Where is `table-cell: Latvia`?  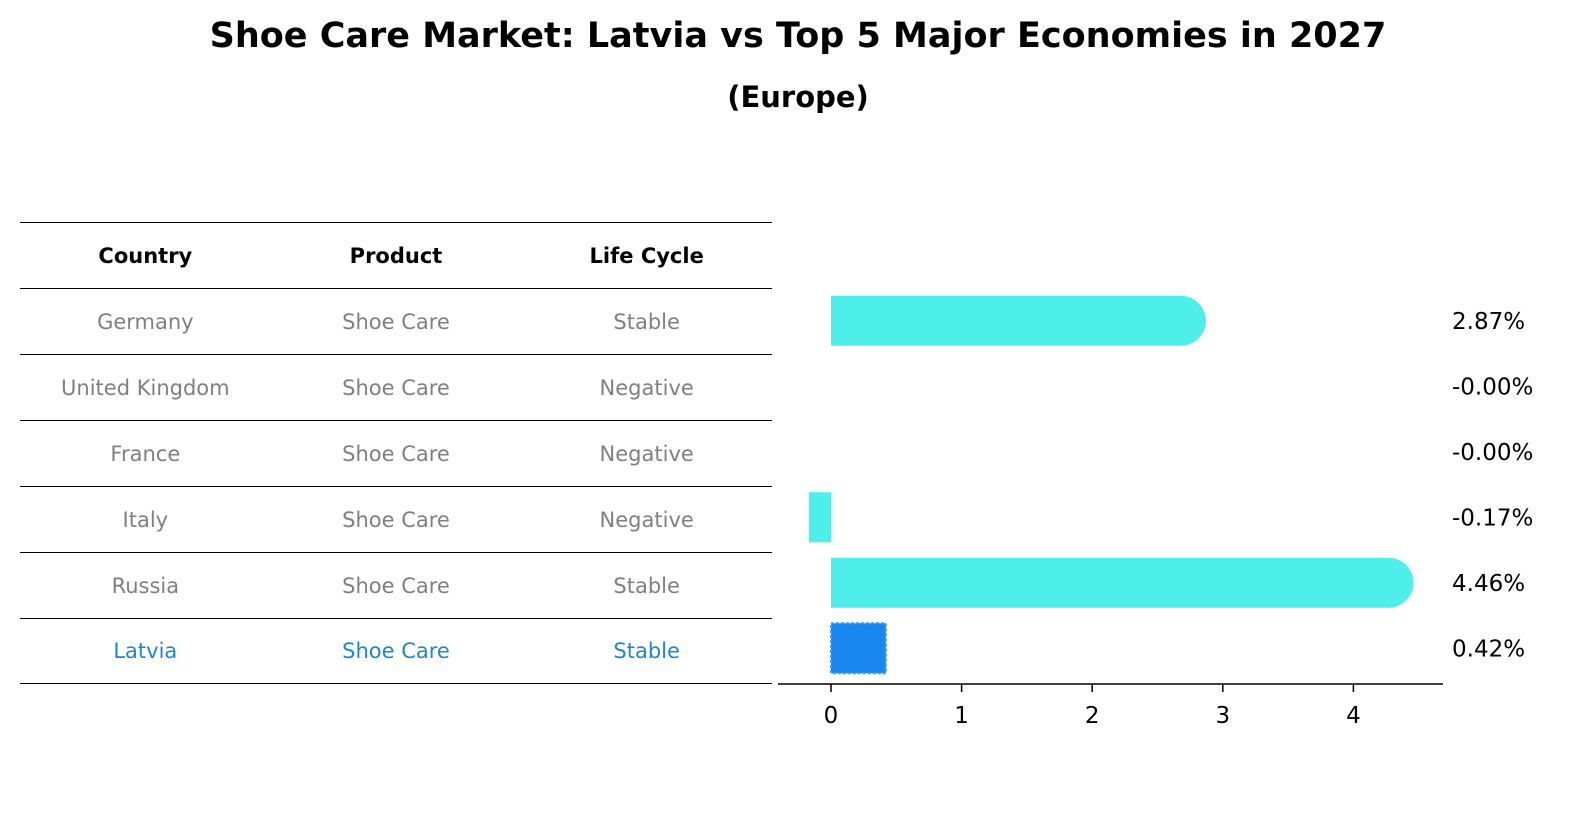
table-cell: Latvia is located at coordinates (145, 651).